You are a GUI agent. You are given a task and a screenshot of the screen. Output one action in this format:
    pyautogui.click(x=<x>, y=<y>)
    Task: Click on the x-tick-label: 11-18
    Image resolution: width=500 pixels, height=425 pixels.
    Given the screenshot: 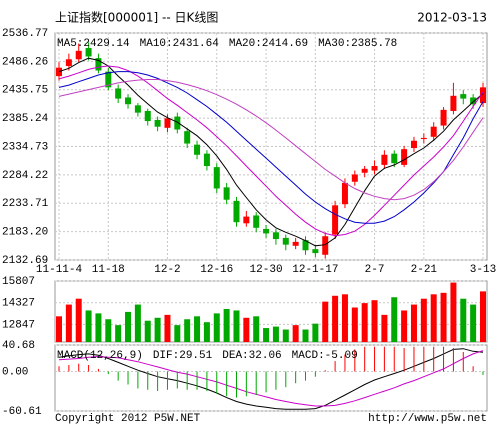 What is the action you would take?
    pyautogui.click(x=108, y=270)
    